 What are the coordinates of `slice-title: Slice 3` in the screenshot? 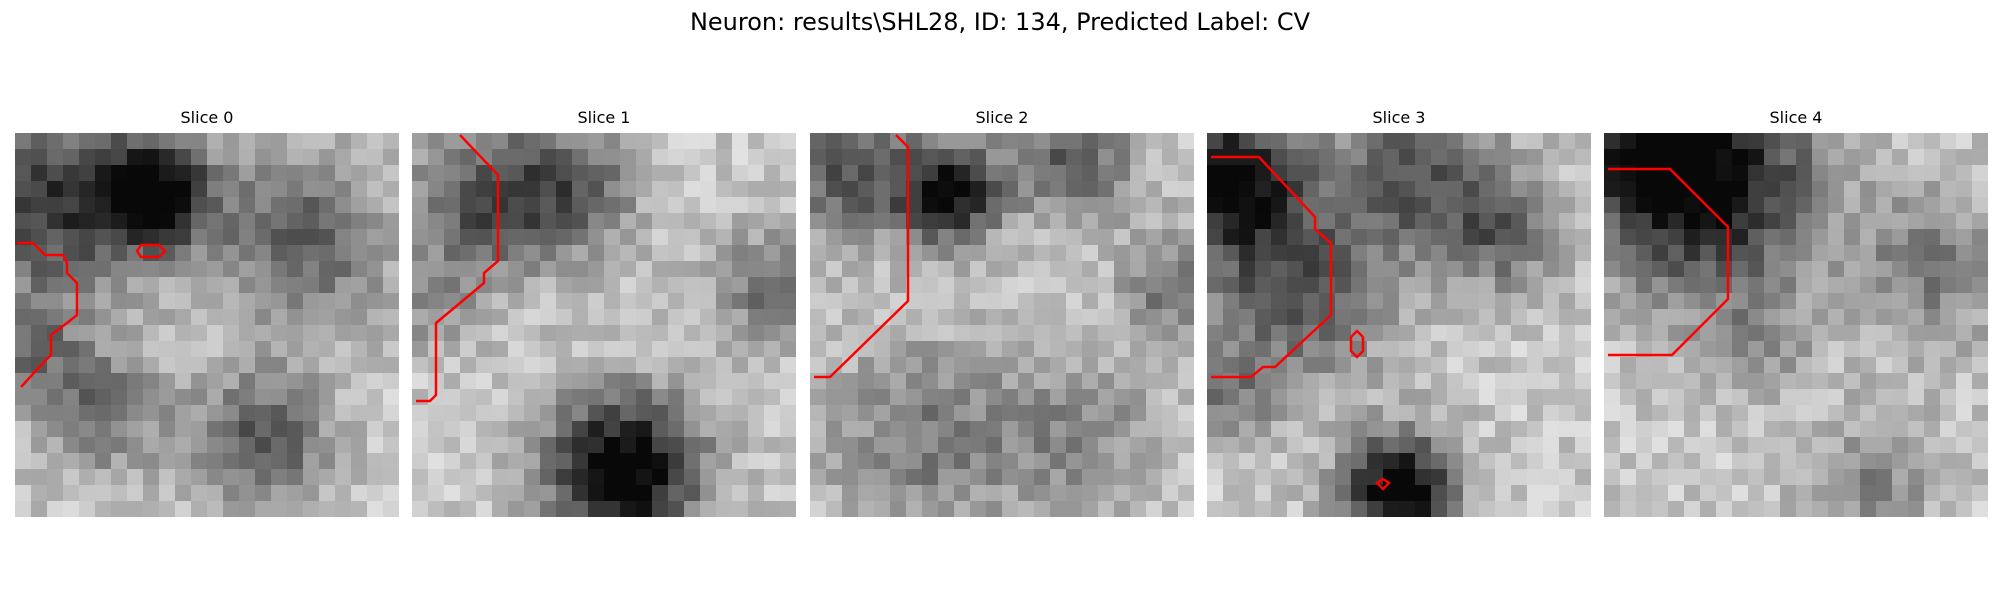 It's located at (1399, 117).